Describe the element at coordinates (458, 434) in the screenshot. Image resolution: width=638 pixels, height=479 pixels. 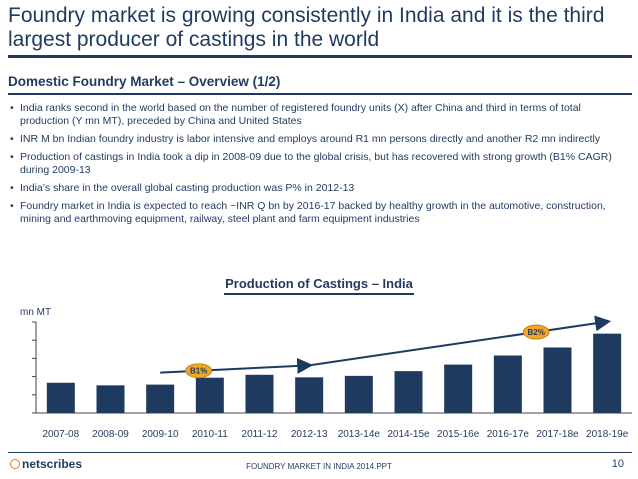
I see `x-tick-label: 2015-16e` at that location.